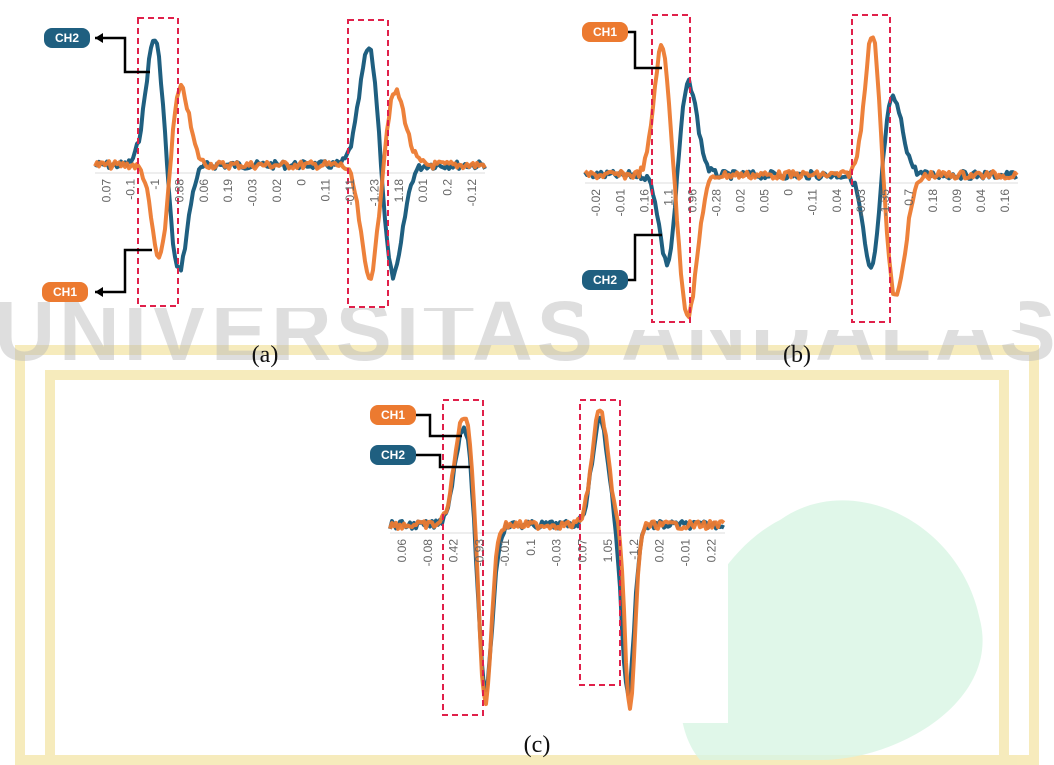  Describe the element at coordinates (831, 630) in the screenshot. I see `watermark-emblem` at that location.